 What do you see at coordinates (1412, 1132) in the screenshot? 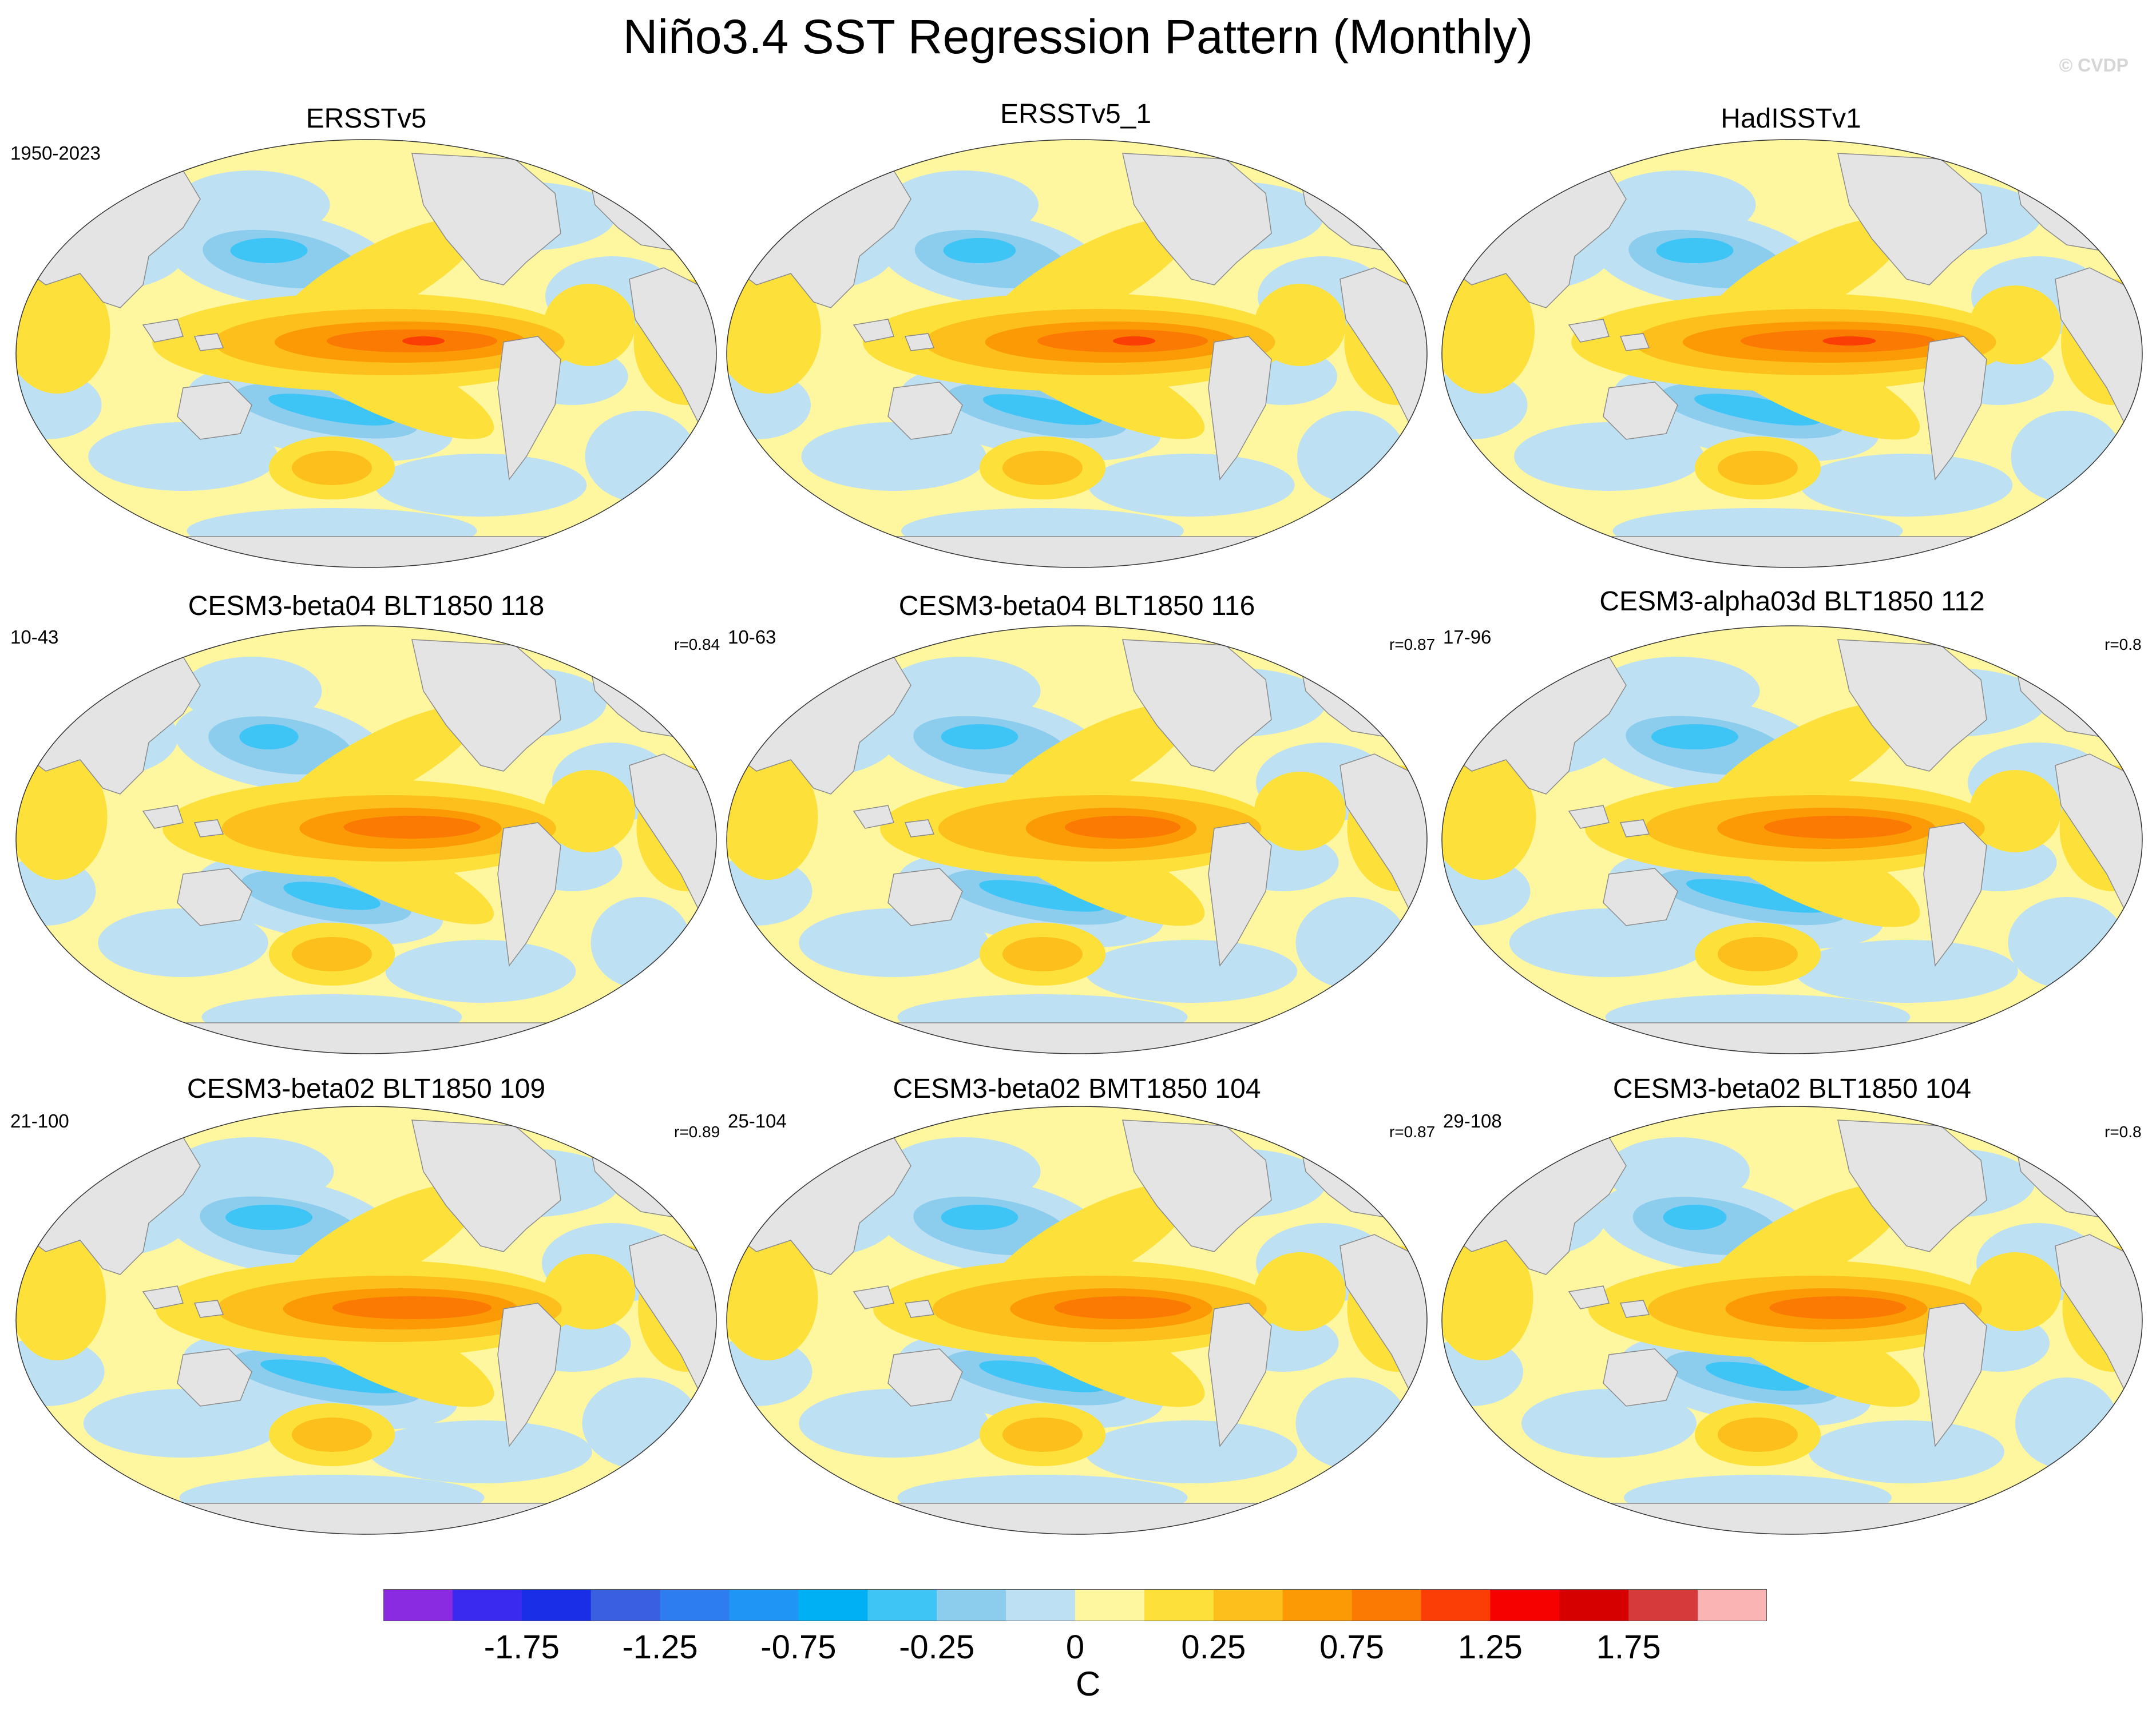
I see `panel-corr-8: r=0.87` at bounding box center [1412, 1132].